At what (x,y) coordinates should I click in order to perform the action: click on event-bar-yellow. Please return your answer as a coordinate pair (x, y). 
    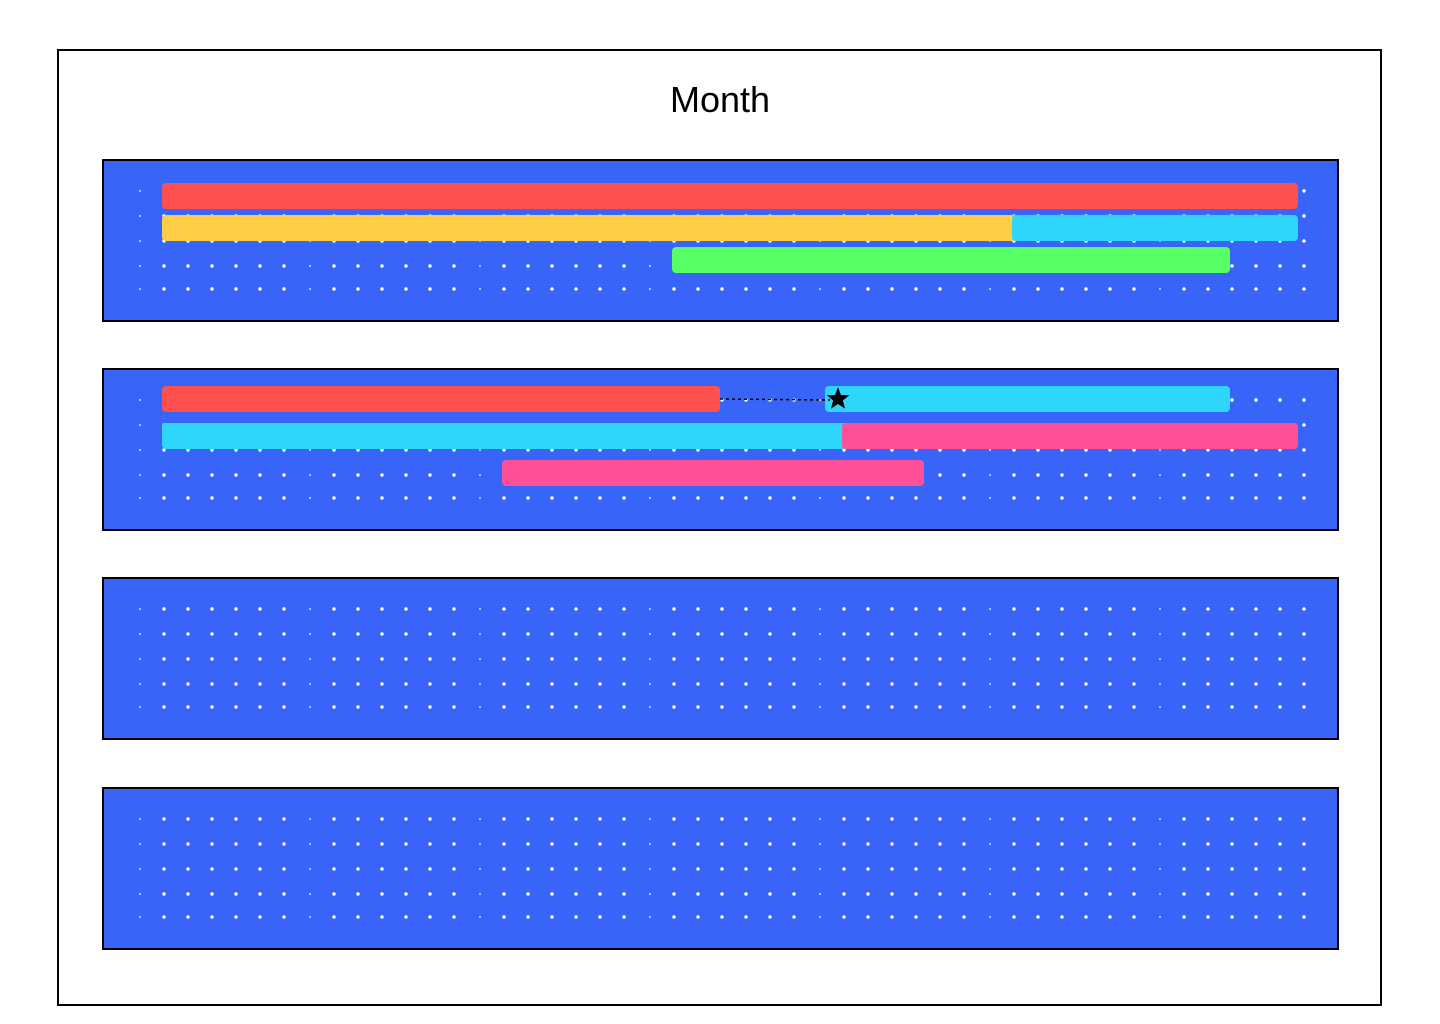
    Looking at the image, I should click on (611, 228).